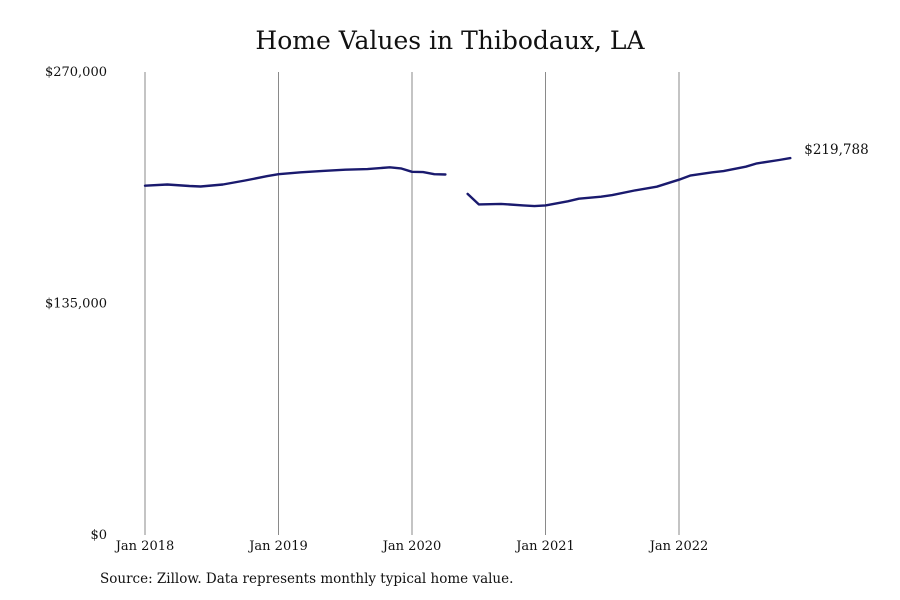  I want to click on end-value-label-group: $219,788, so click(836, 150).